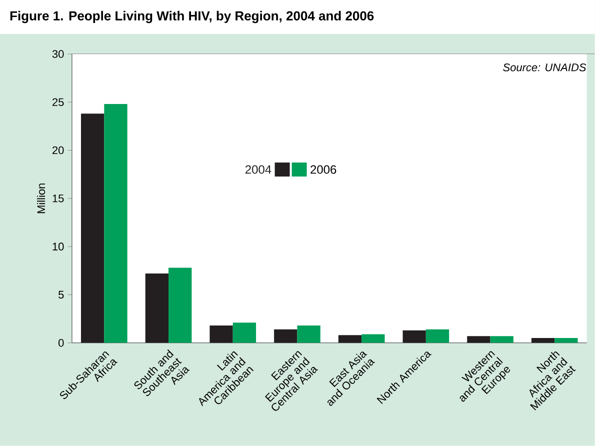 This screenshot has height=446, width=595. Describe the element at coordinates (41, 199) in the screenshot. I see `y-axis-title: Million` at that location.